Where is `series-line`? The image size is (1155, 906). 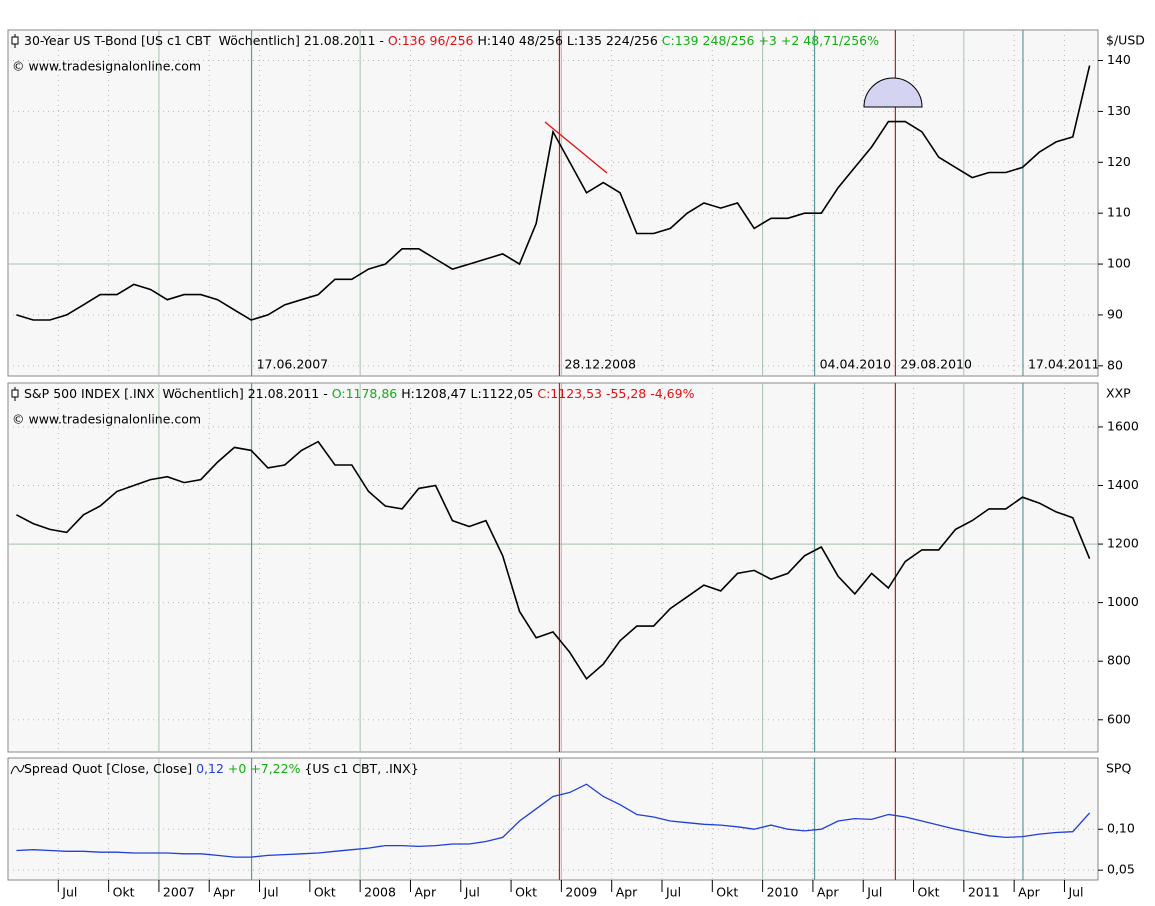 series-line is located at coordinates (553, 820).